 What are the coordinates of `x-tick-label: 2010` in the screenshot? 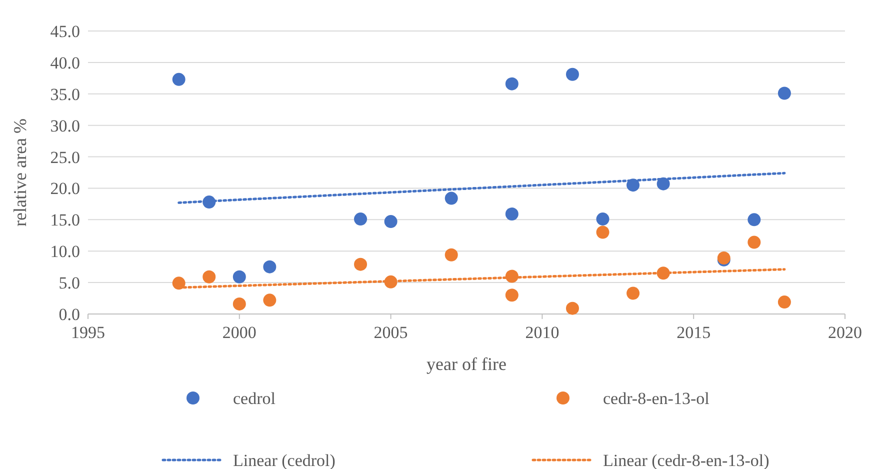 It's located at (542, 332).